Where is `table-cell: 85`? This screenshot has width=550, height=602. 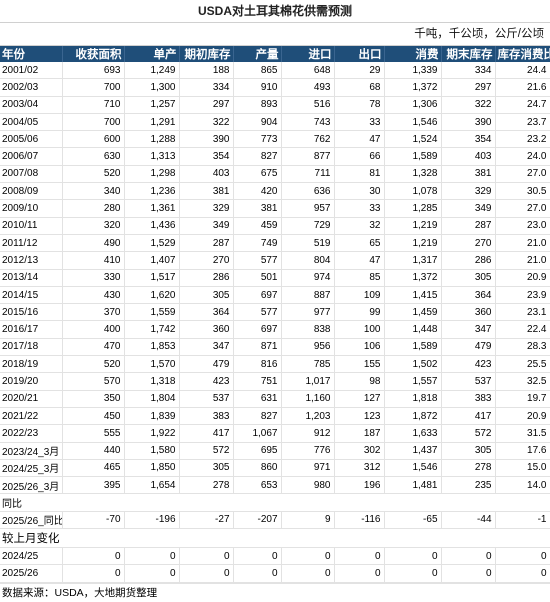 table-cell: 85 is located at coordinates (359, 278).